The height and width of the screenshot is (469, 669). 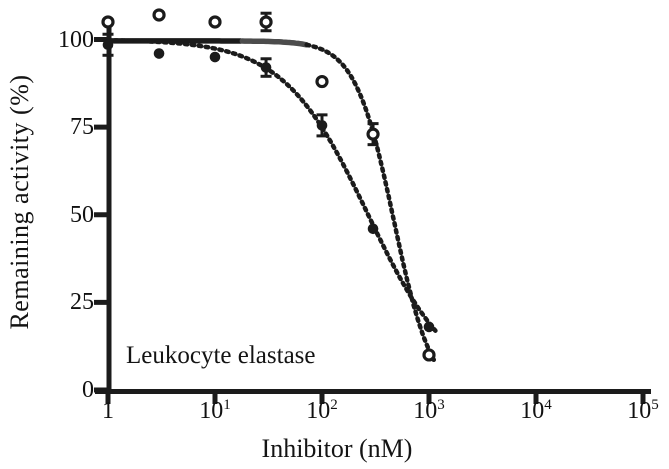 What do you see at coordinates (82, 214) in the screenshot?
I see `y-tick-label: 50` at bounding box center [82, 214].